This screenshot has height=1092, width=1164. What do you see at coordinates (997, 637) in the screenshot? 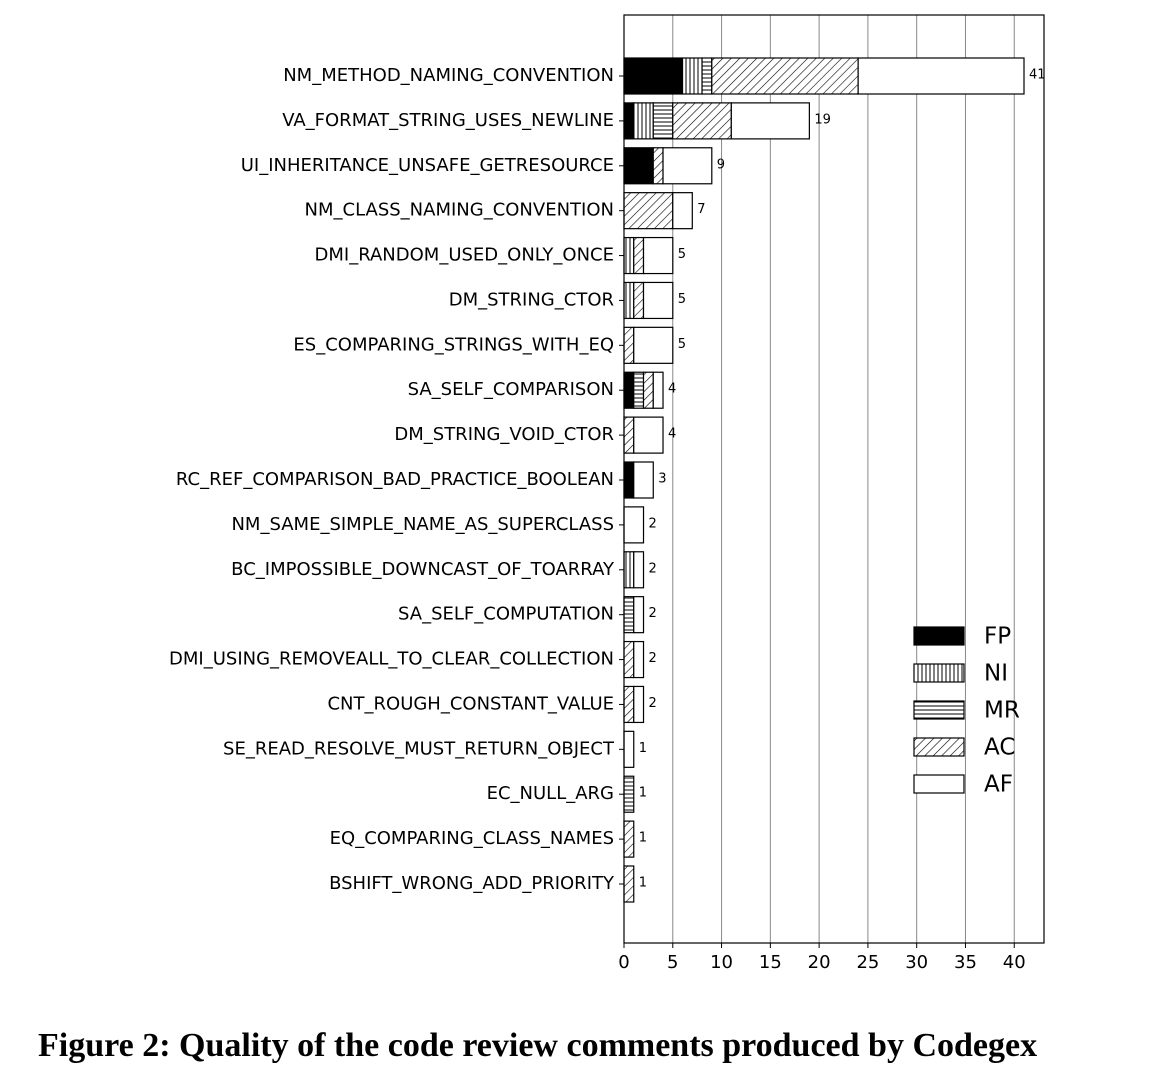
I see `legend-label: FP` at bounding box center [997, 637].